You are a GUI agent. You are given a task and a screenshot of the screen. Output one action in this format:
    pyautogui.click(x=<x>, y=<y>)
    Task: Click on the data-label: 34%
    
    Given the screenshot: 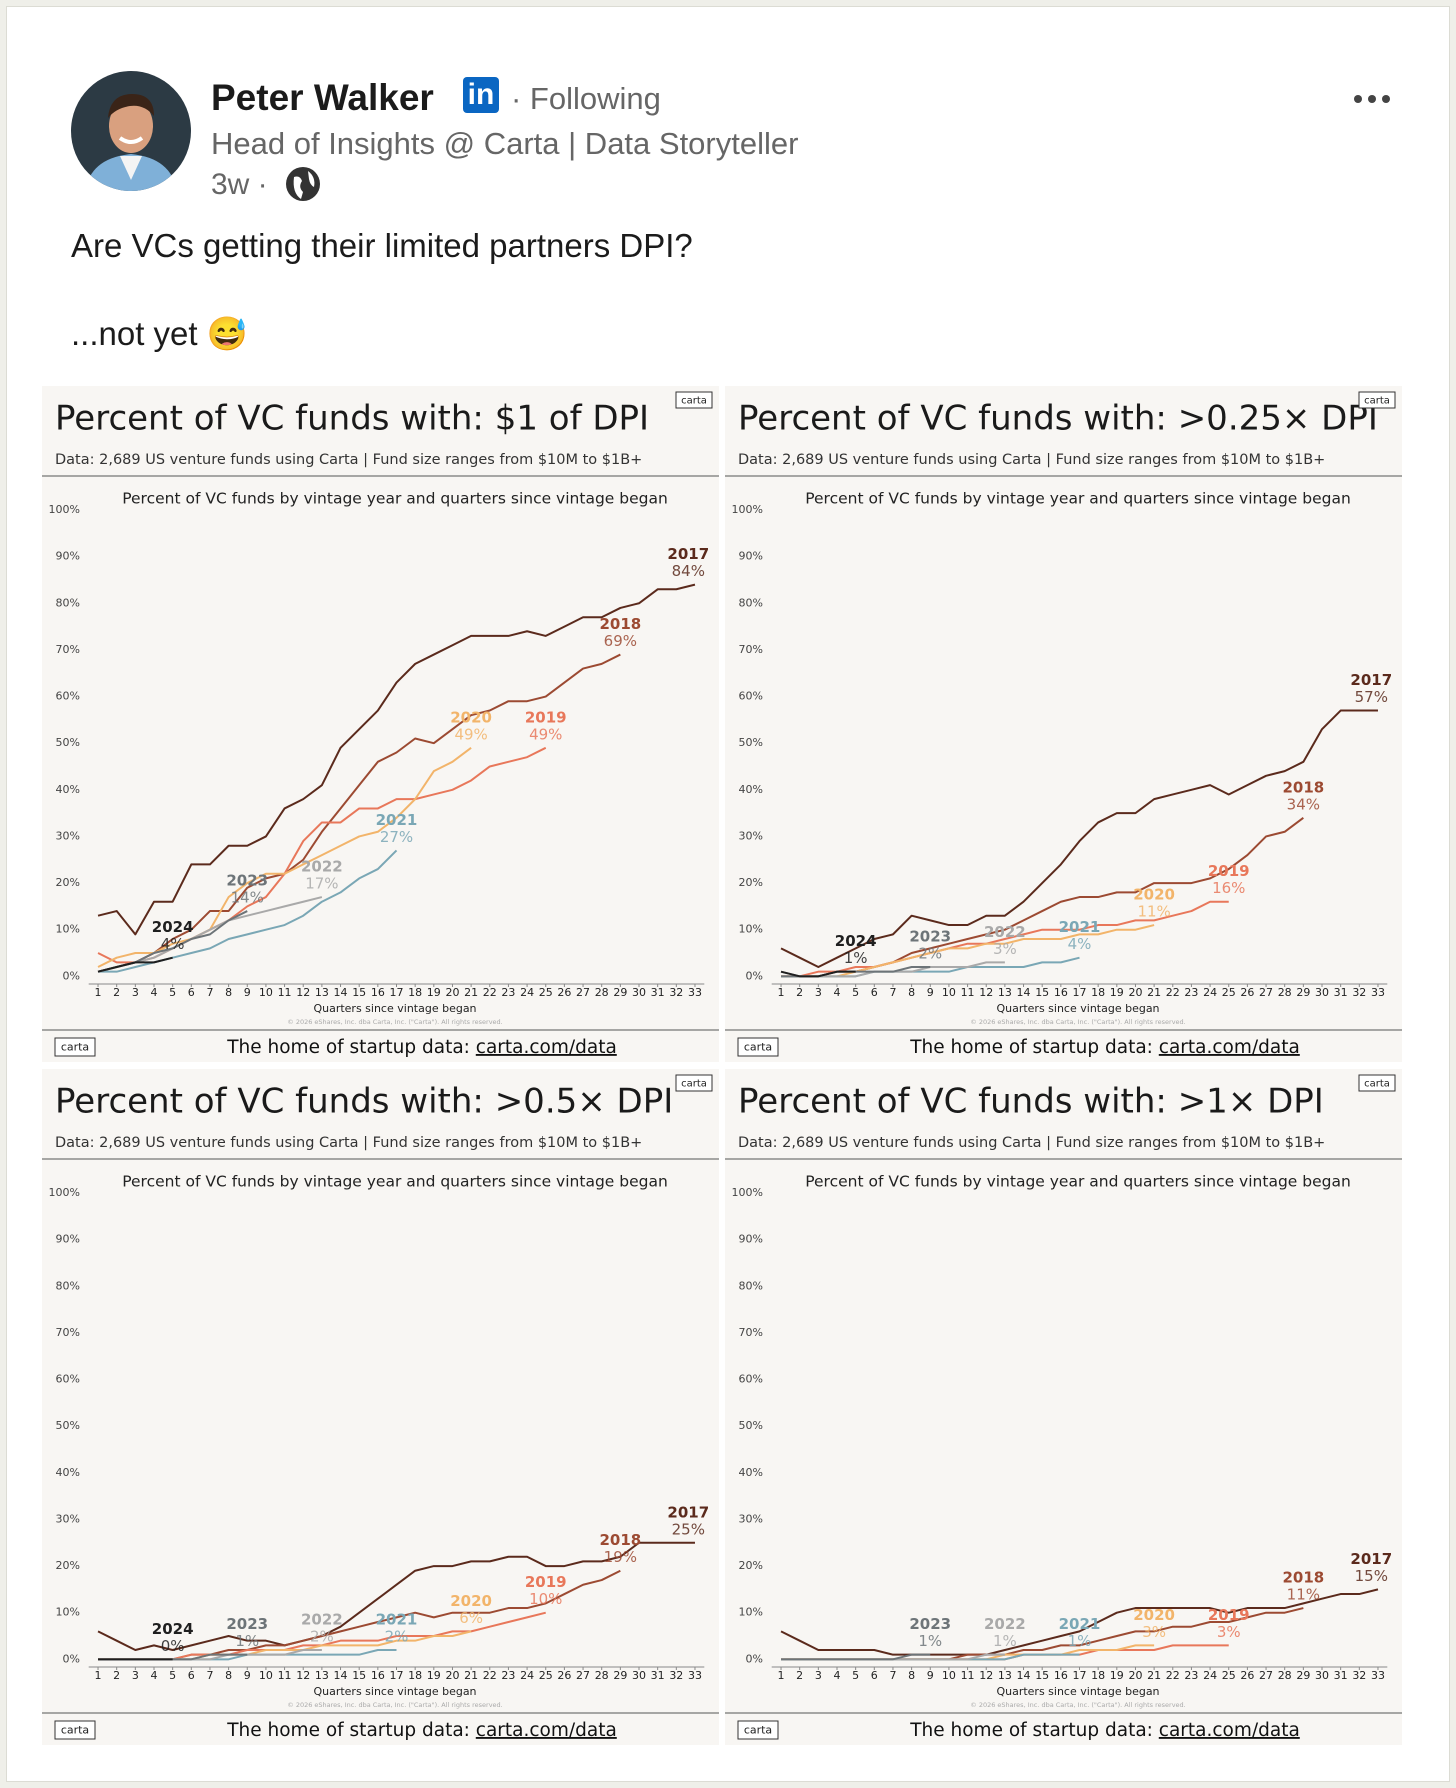 What is the action you would take?
    pyautogui.click(x=1303, y=804)
    